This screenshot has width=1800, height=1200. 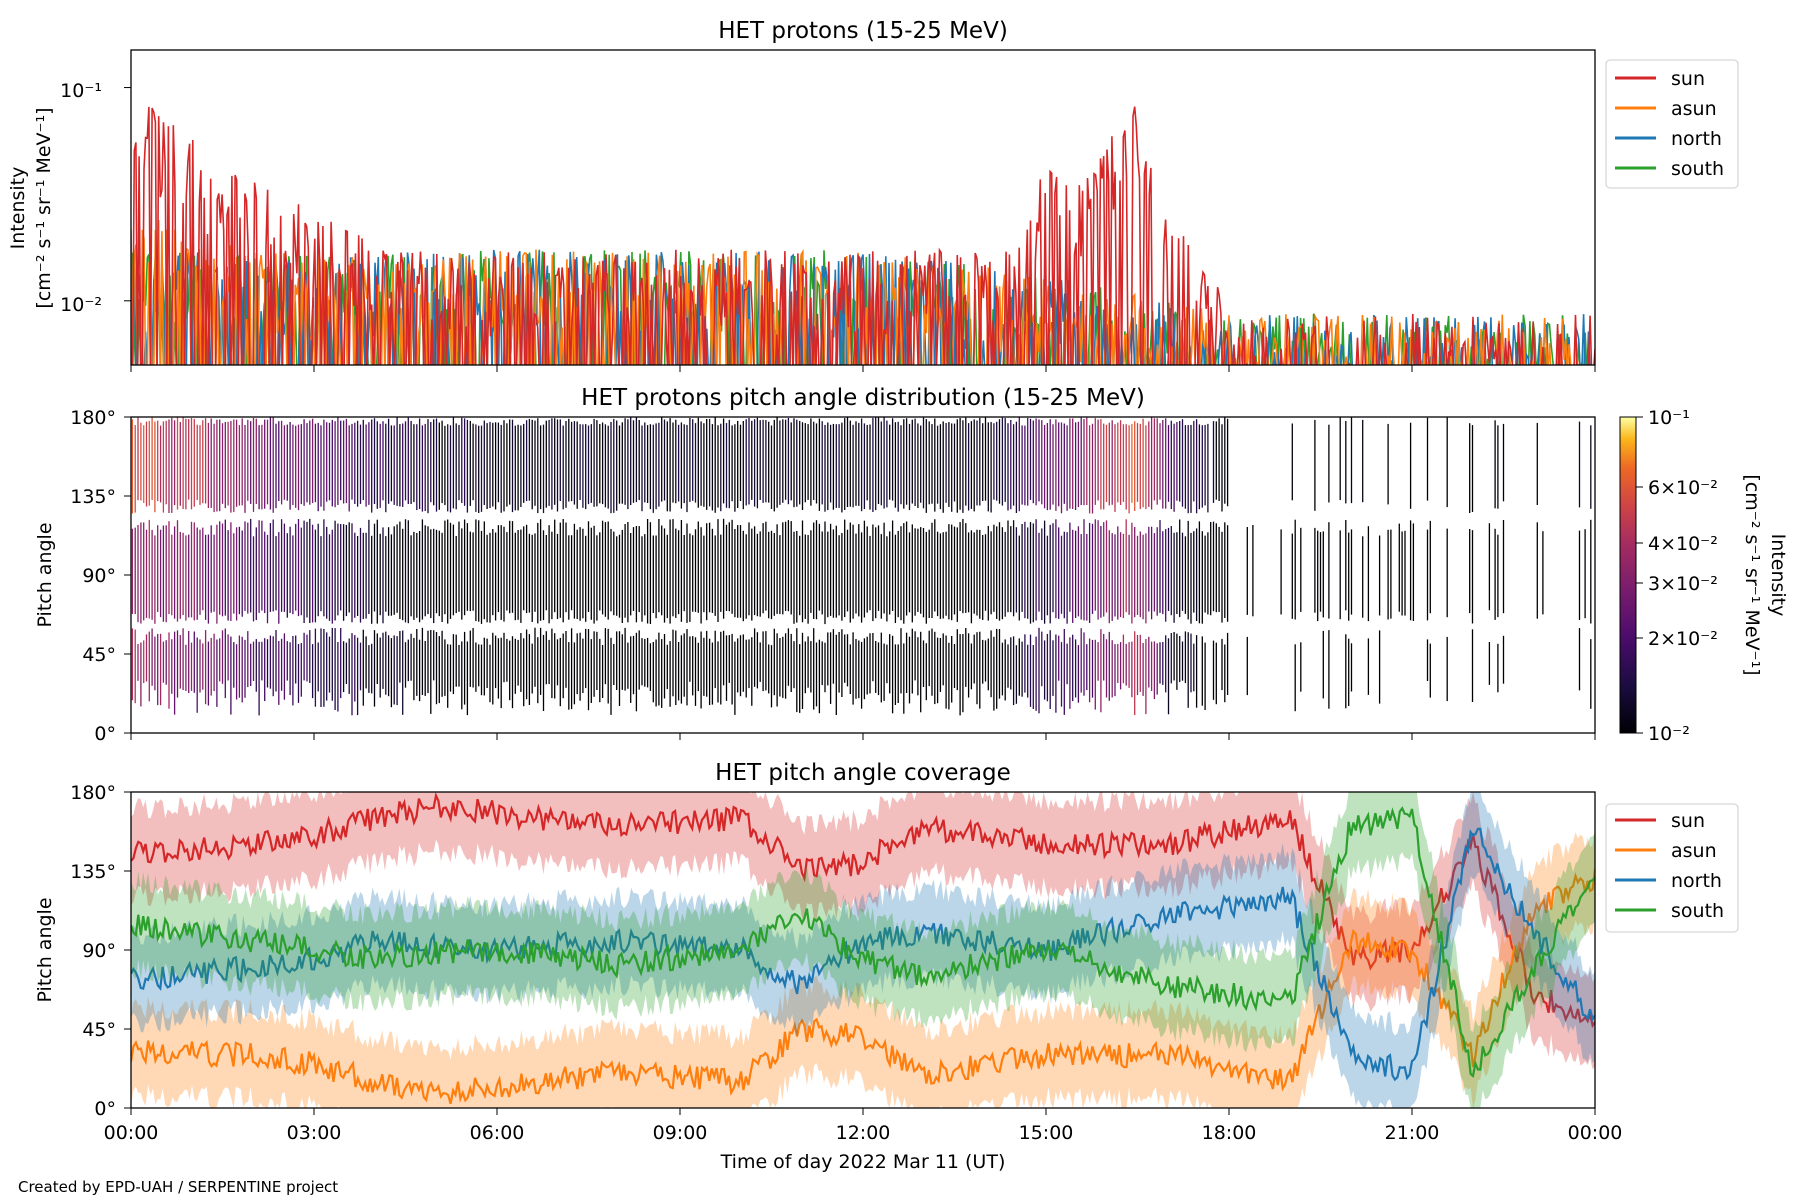 I want to click on series-line-north, so click(x=861, y=307).